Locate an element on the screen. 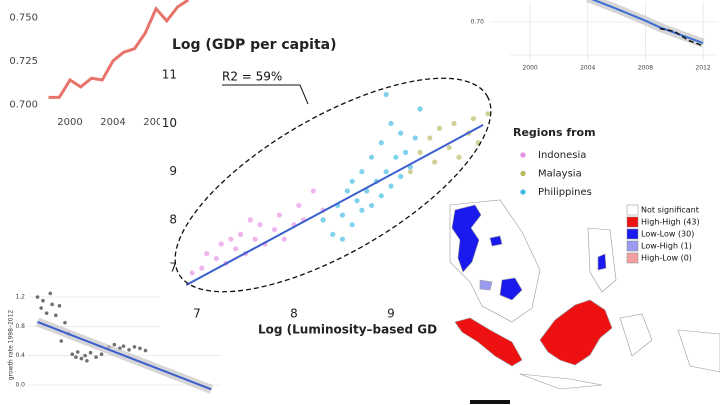 The image size is (720, 405). legend-title: Regions from is located at coordinates (554, 132).